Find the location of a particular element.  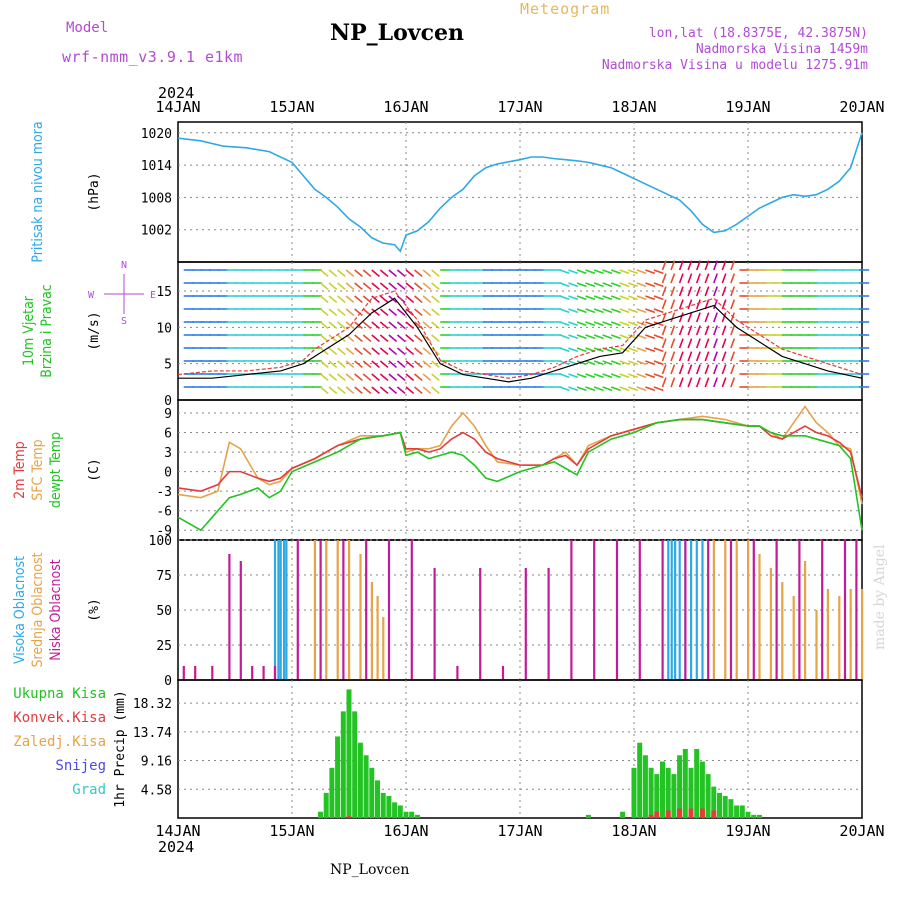

compass-e: E is located at coordinates (153, 295).